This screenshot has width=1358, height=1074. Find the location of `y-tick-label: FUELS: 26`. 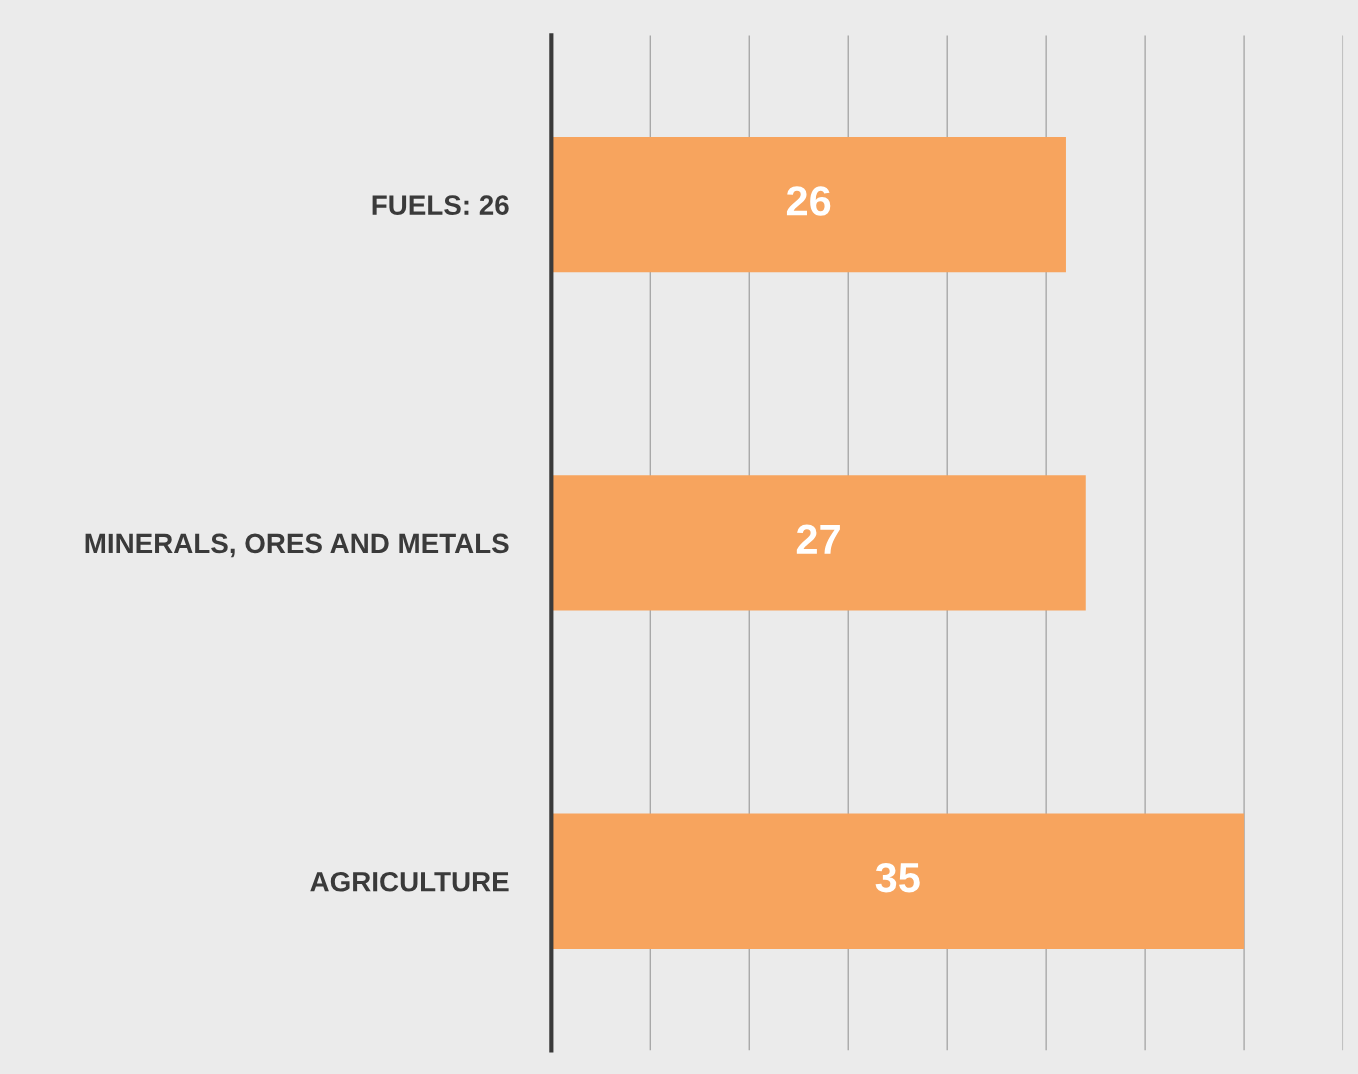

y-tick-label: FUELS: 26 is located at coordinates (440, 205).